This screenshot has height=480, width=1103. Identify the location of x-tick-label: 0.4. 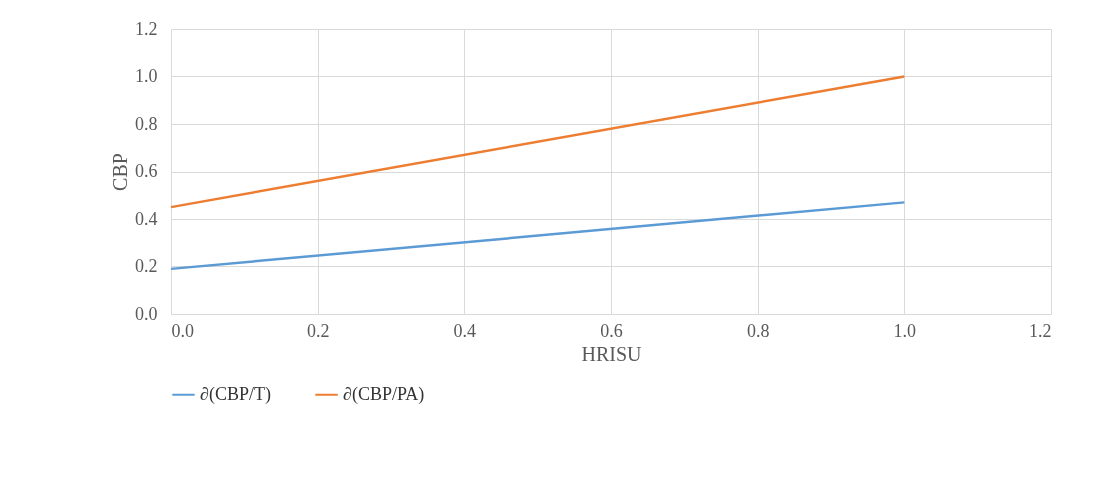
(465, 330).